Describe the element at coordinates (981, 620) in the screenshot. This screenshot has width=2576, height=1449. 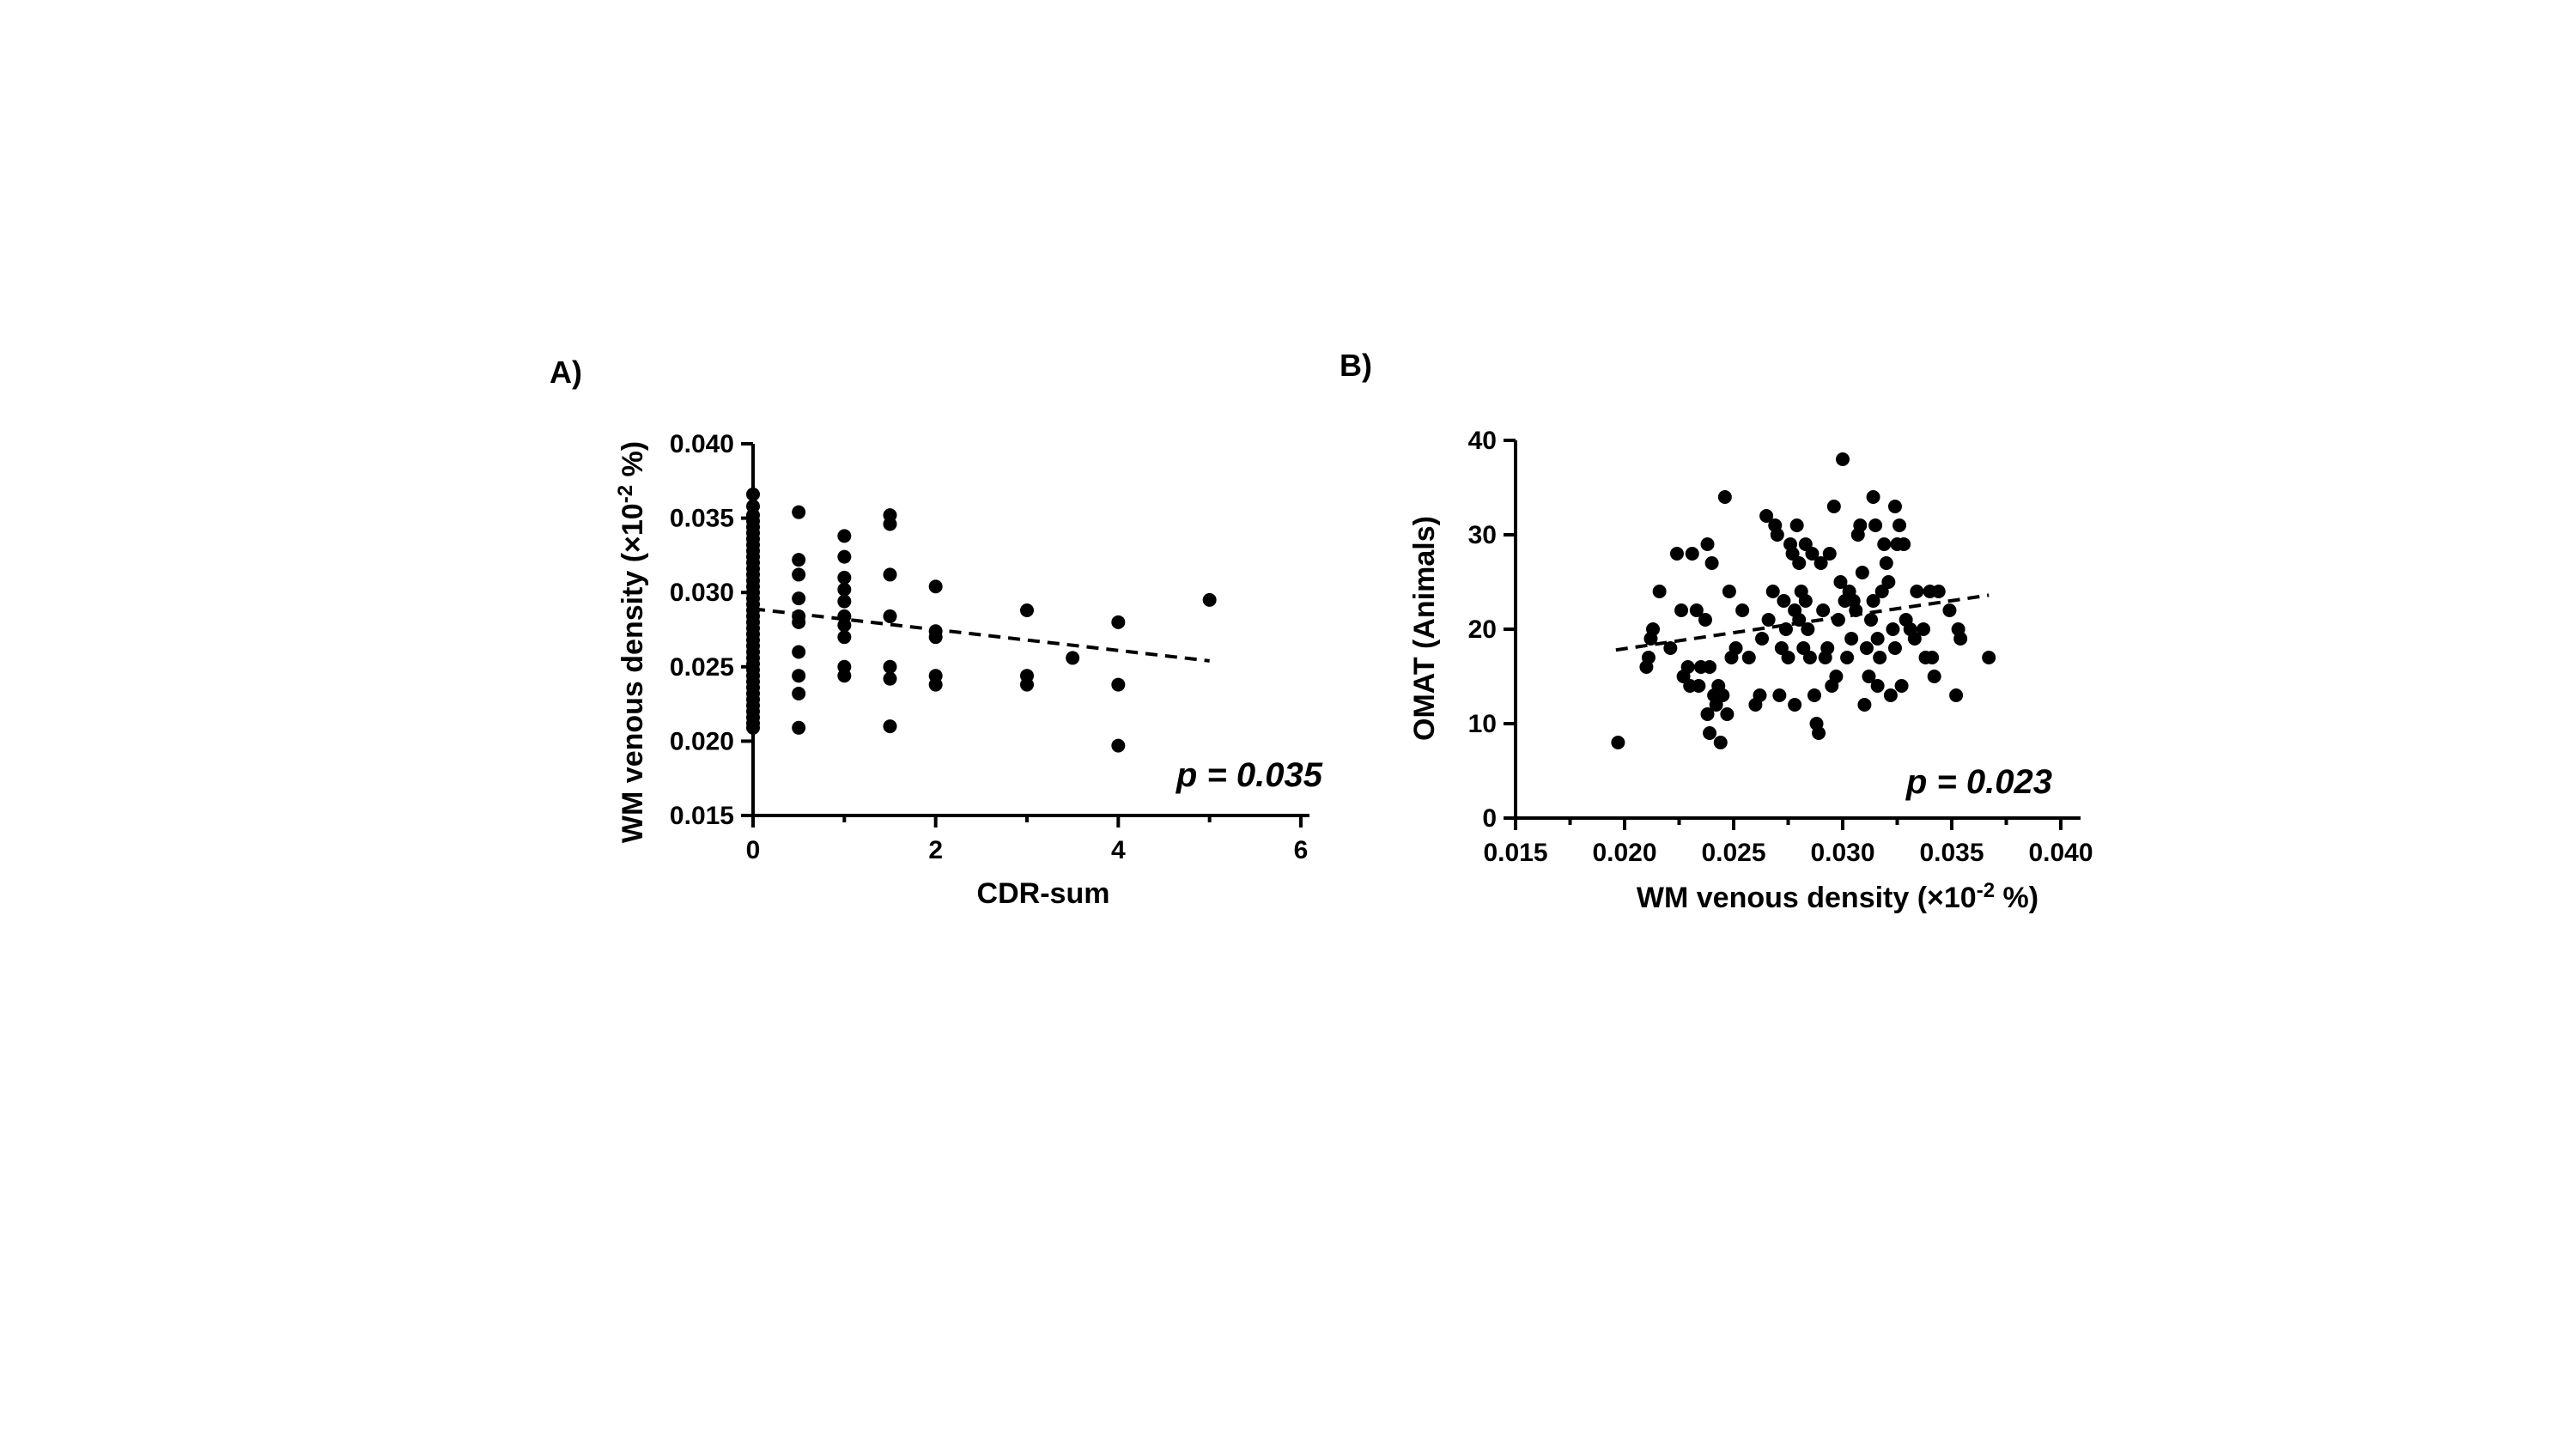
I see `panel-a-points` at that location.